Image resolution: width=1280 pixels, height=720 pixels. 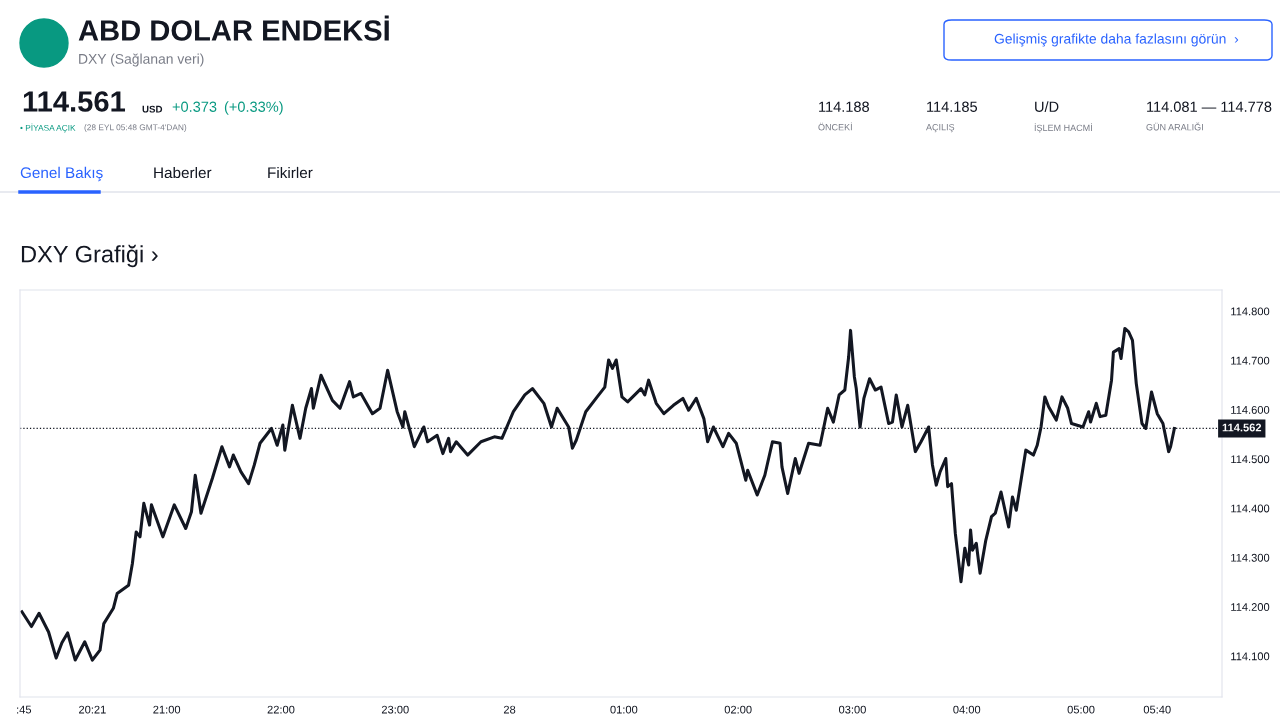 What do you see at coordinates (1209, 106) in the screenshot?
I see `text: 114.081 — 114.778` at bounding box center [1209, 106].